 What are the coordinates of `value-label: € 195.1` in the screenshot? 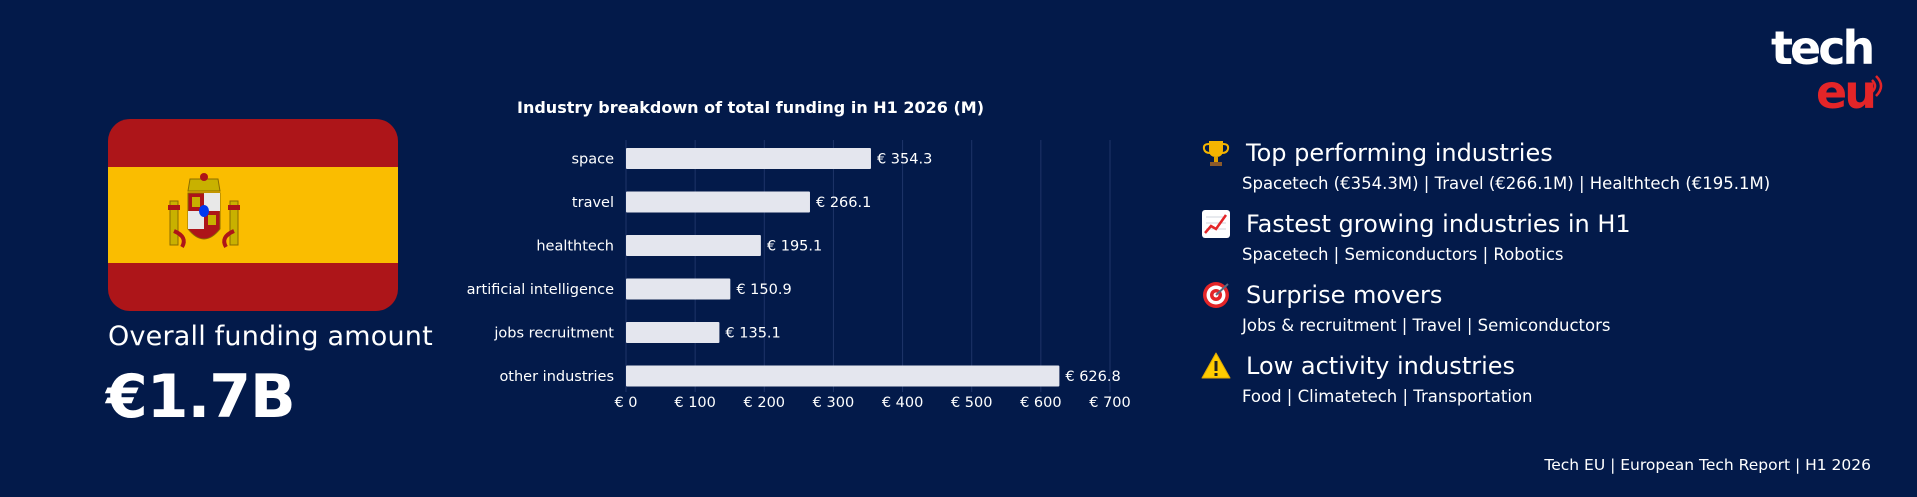 It's located at (794, 247).